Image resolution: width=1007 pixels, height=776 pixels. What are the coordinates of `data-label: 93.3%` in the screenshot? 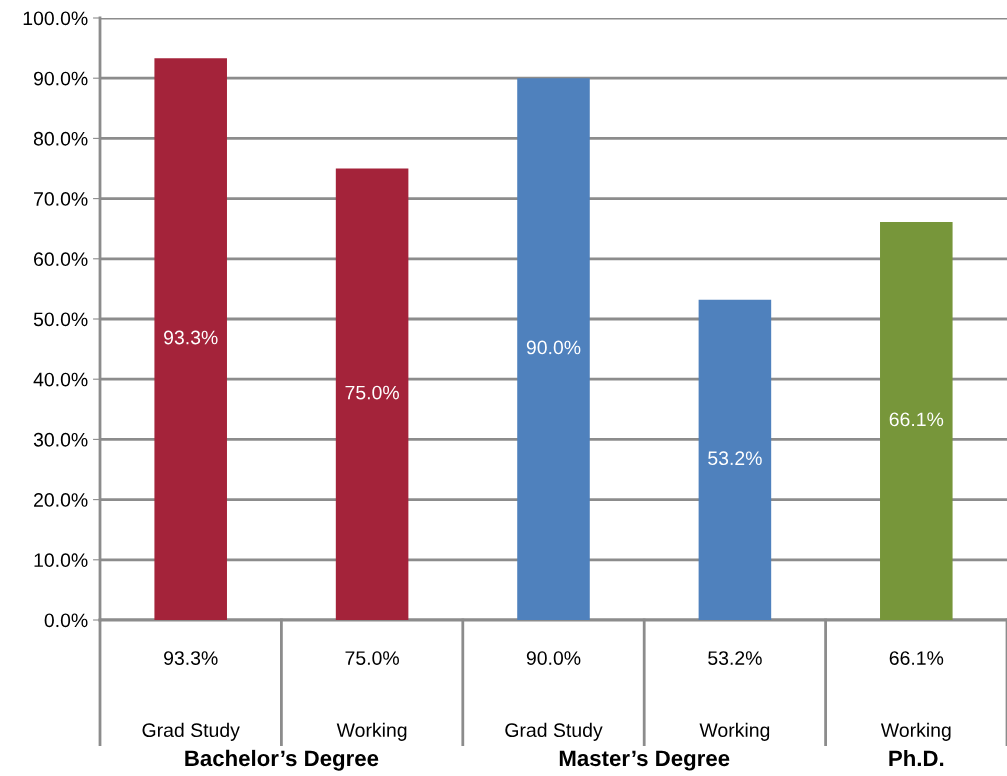 It's located at (191, 658).